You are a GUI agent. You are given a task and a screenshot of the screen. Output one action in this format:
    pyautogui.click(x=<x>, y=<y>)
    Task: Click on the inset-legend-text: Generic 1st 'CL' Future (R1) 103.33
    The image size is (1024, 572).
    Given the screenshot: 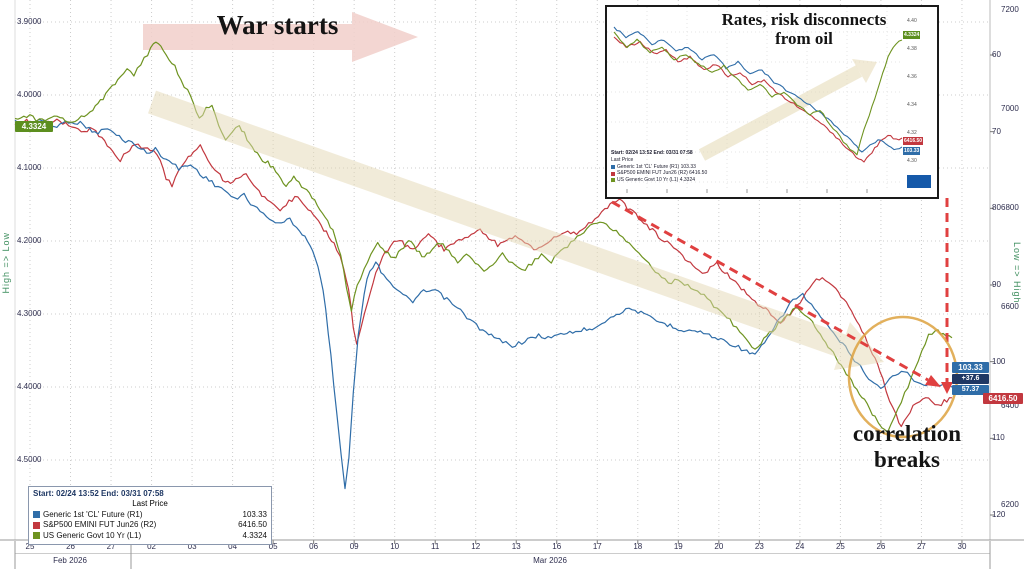 What is the action you would take?
    pyautogui.click(x=656, y=166)
    